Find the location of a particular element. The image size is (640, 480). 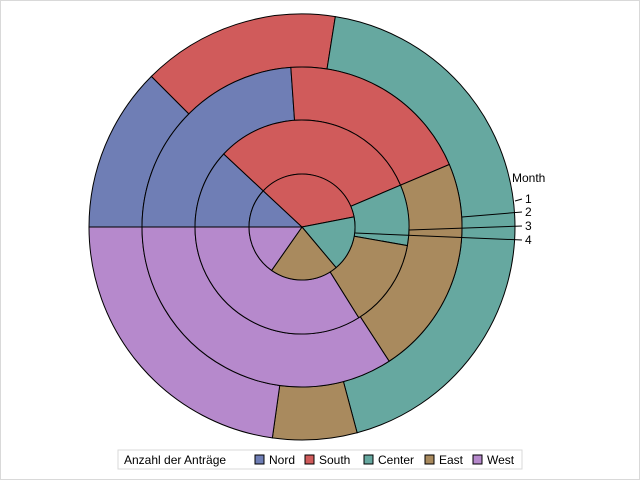

legend-box is located at coordinates (320, 459).